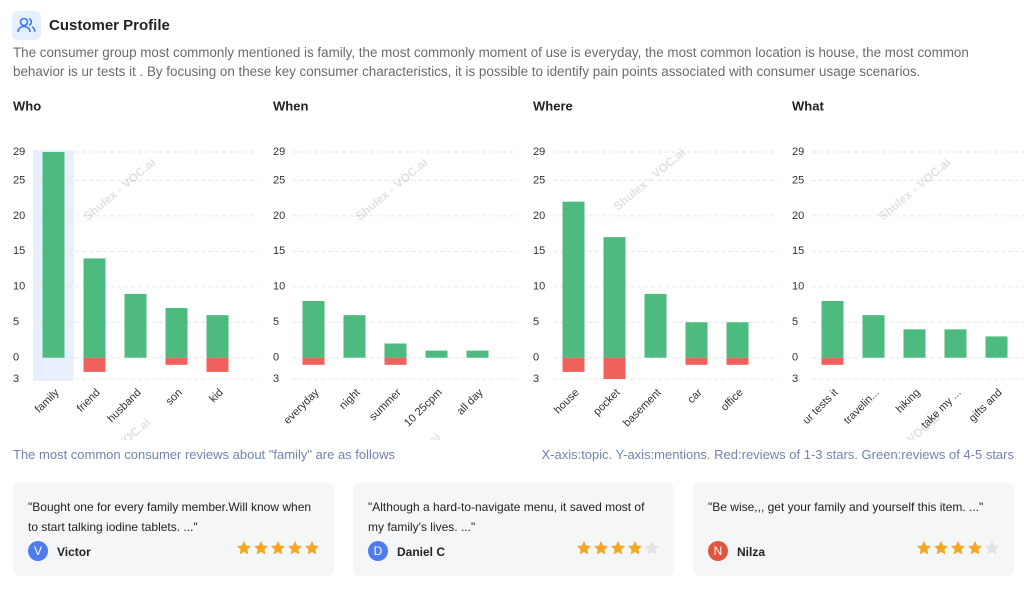 The image size is (1024, 594). Describe the element at coordinates (470, 401) in the screenshot. I see `x-tick-label: all day` at that location.